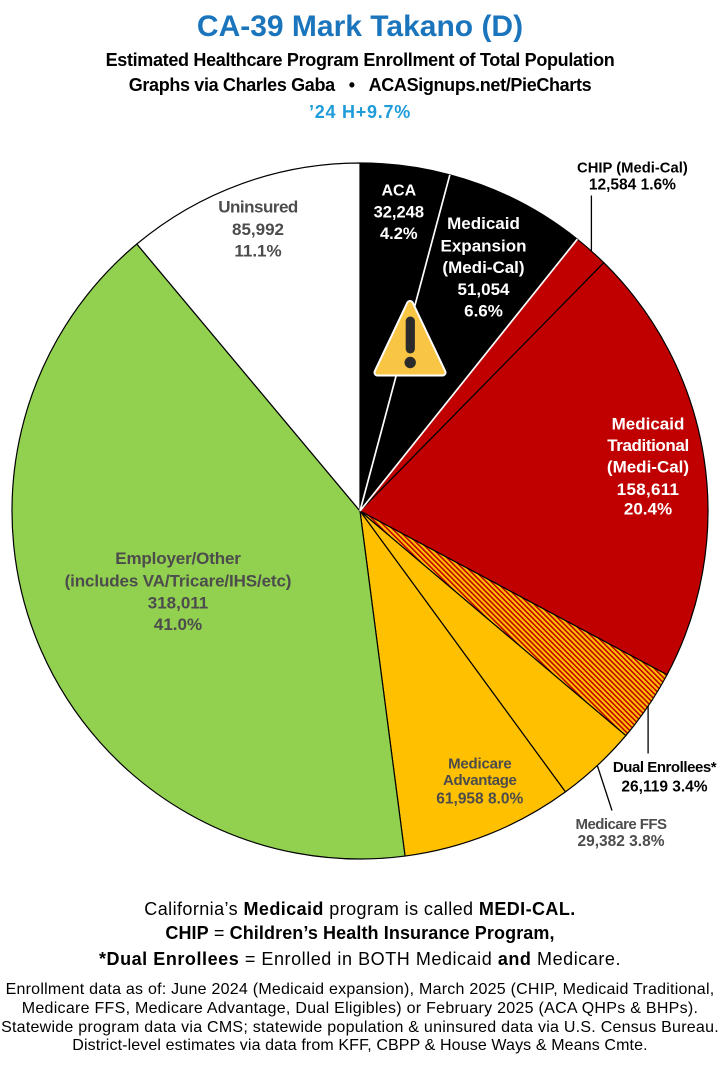  I want to click on svg-text:Dual Enrollees*26,119 3.4%: Dual Enrollees* 26,119 3.4%, so click(665, 777).